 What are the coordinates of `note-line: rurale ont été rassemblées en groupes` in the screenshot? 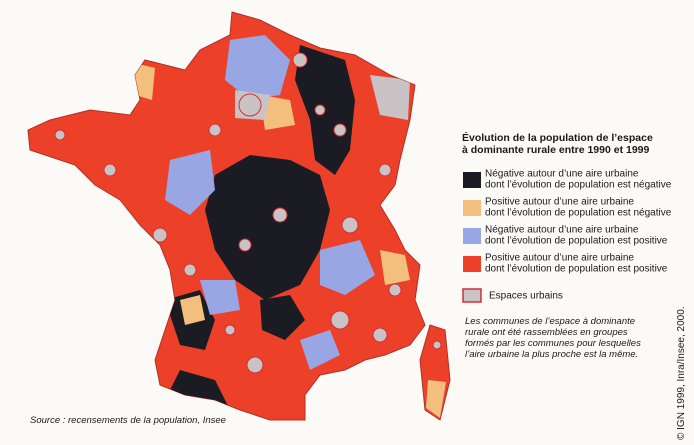 It's located at (546, 332).